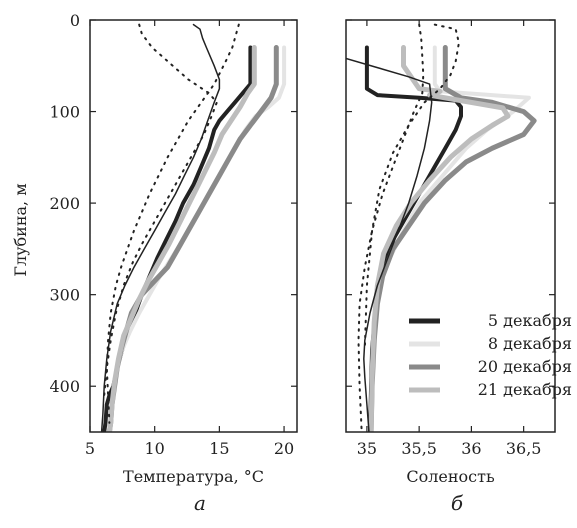 The width and height of the screenshot is (577, 528). Describe the element at coordinates (75, 20) in the screenshot. I see `y-tick-label: 0` at that location.